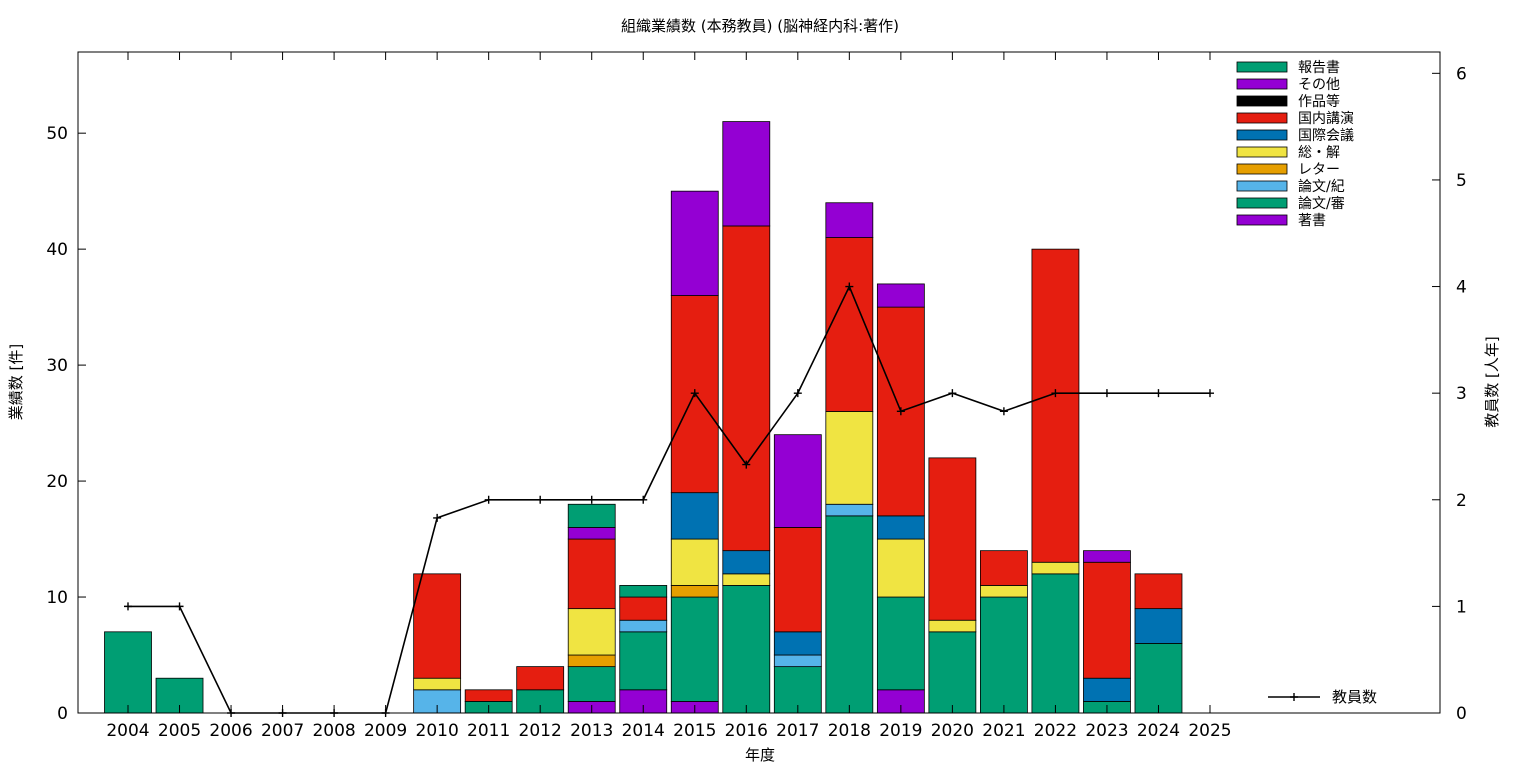  I want to click on legend-label: 論文/紀, so click(1321, 187).